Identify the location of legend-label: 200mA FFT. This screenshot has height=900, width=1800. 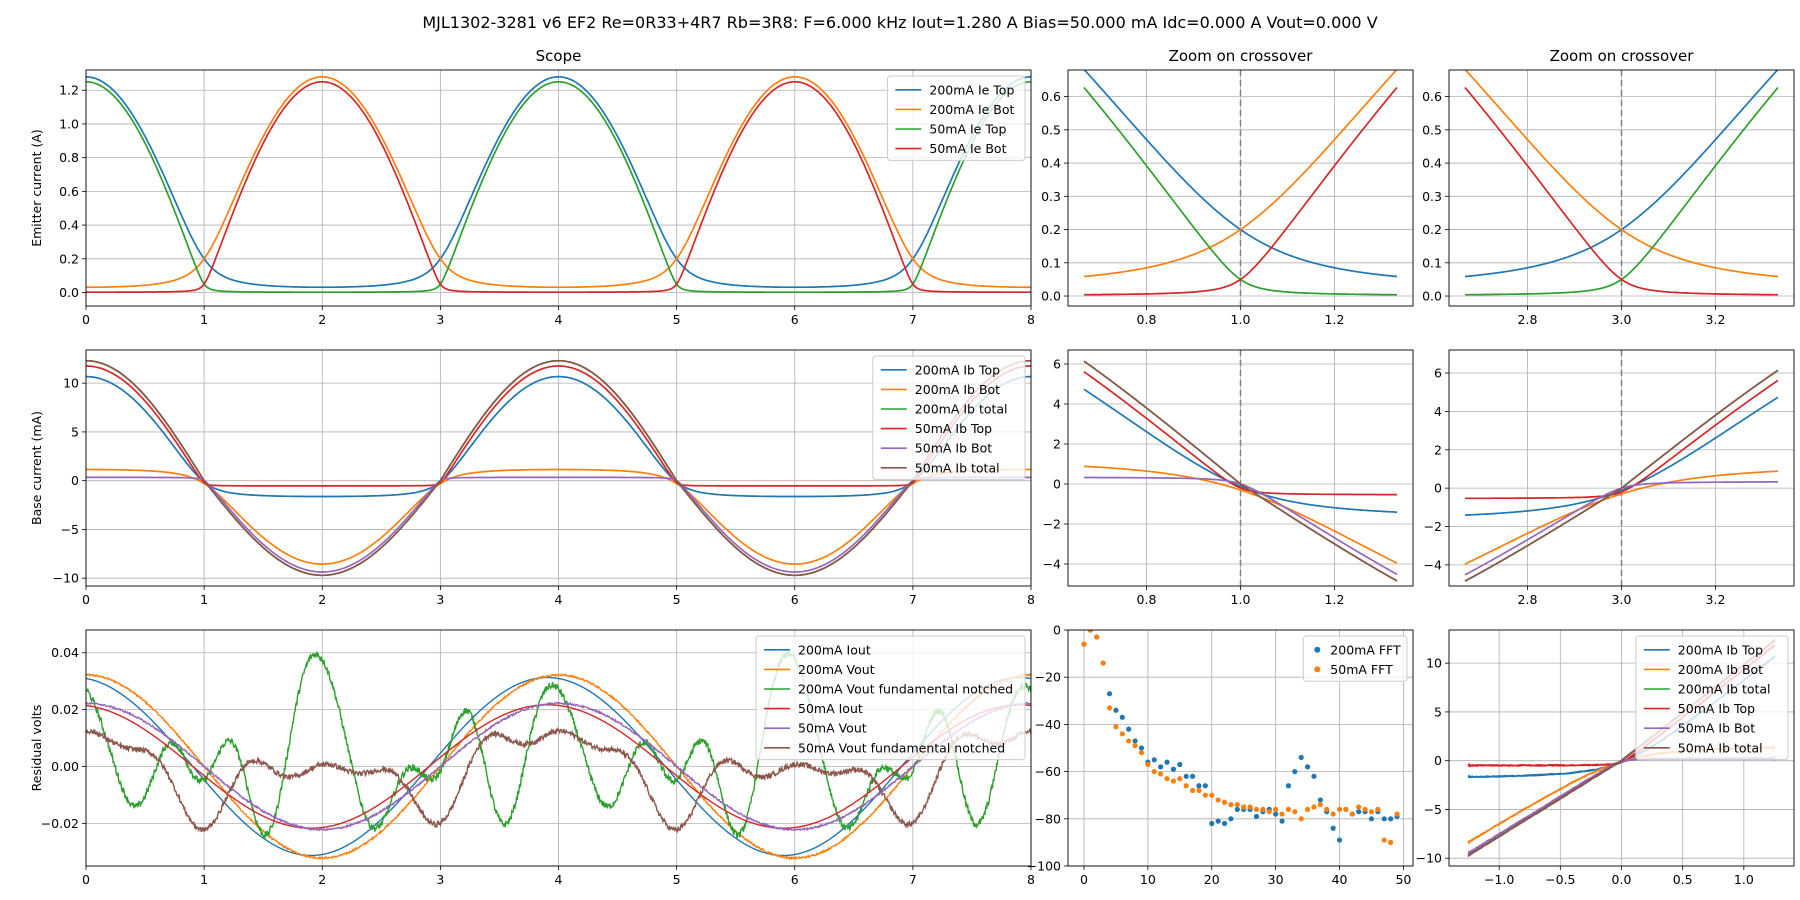
(1365, 649).